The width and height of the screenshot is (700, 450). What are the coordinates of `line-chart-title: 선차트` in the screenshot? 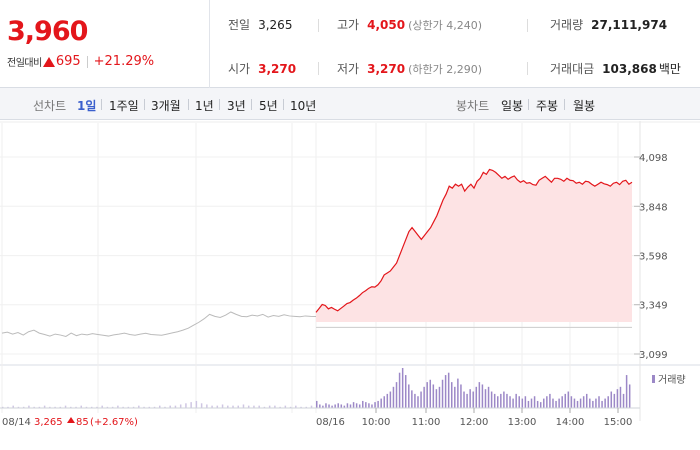 It's located at (50, 106).